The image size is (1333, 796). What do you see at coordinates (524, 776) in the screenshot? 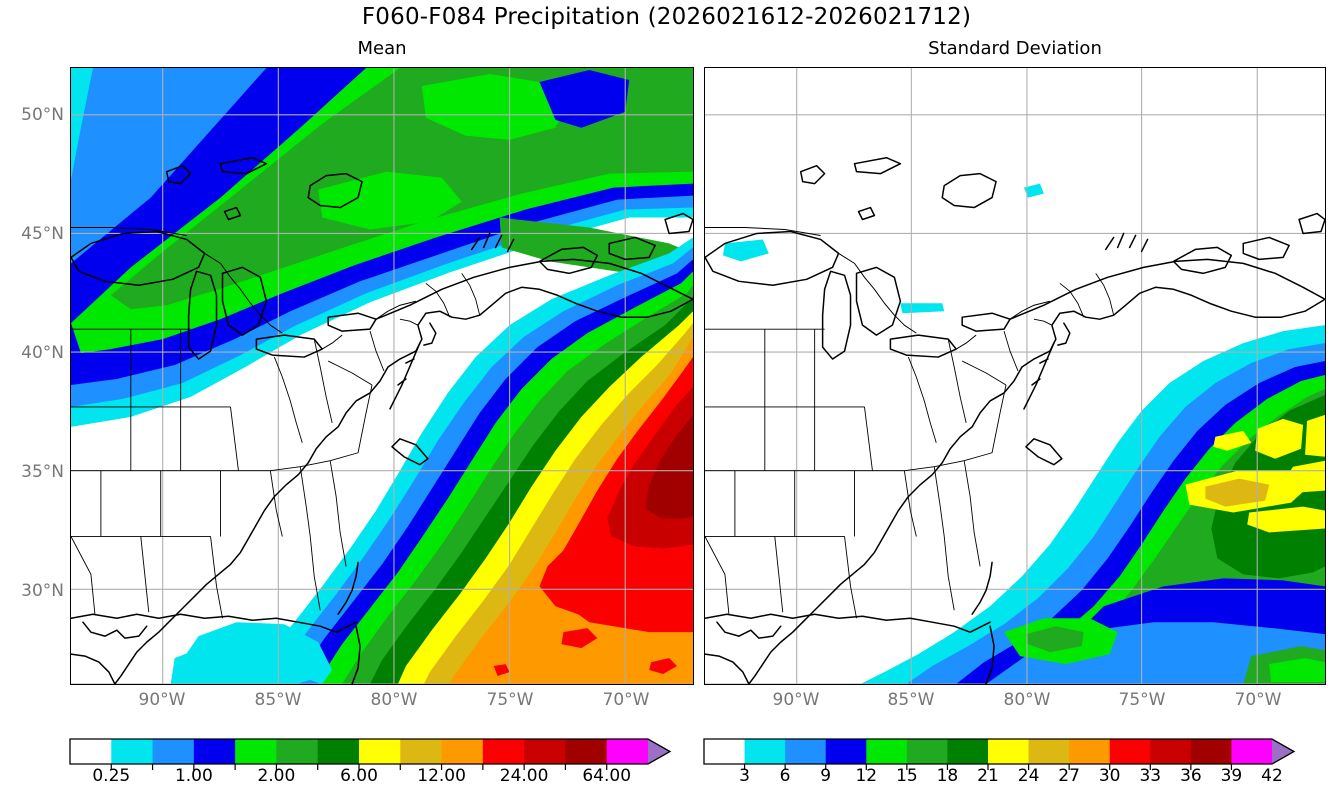
I see `colorbar-tick-label: 24.00` at bounding box center [524, 776].